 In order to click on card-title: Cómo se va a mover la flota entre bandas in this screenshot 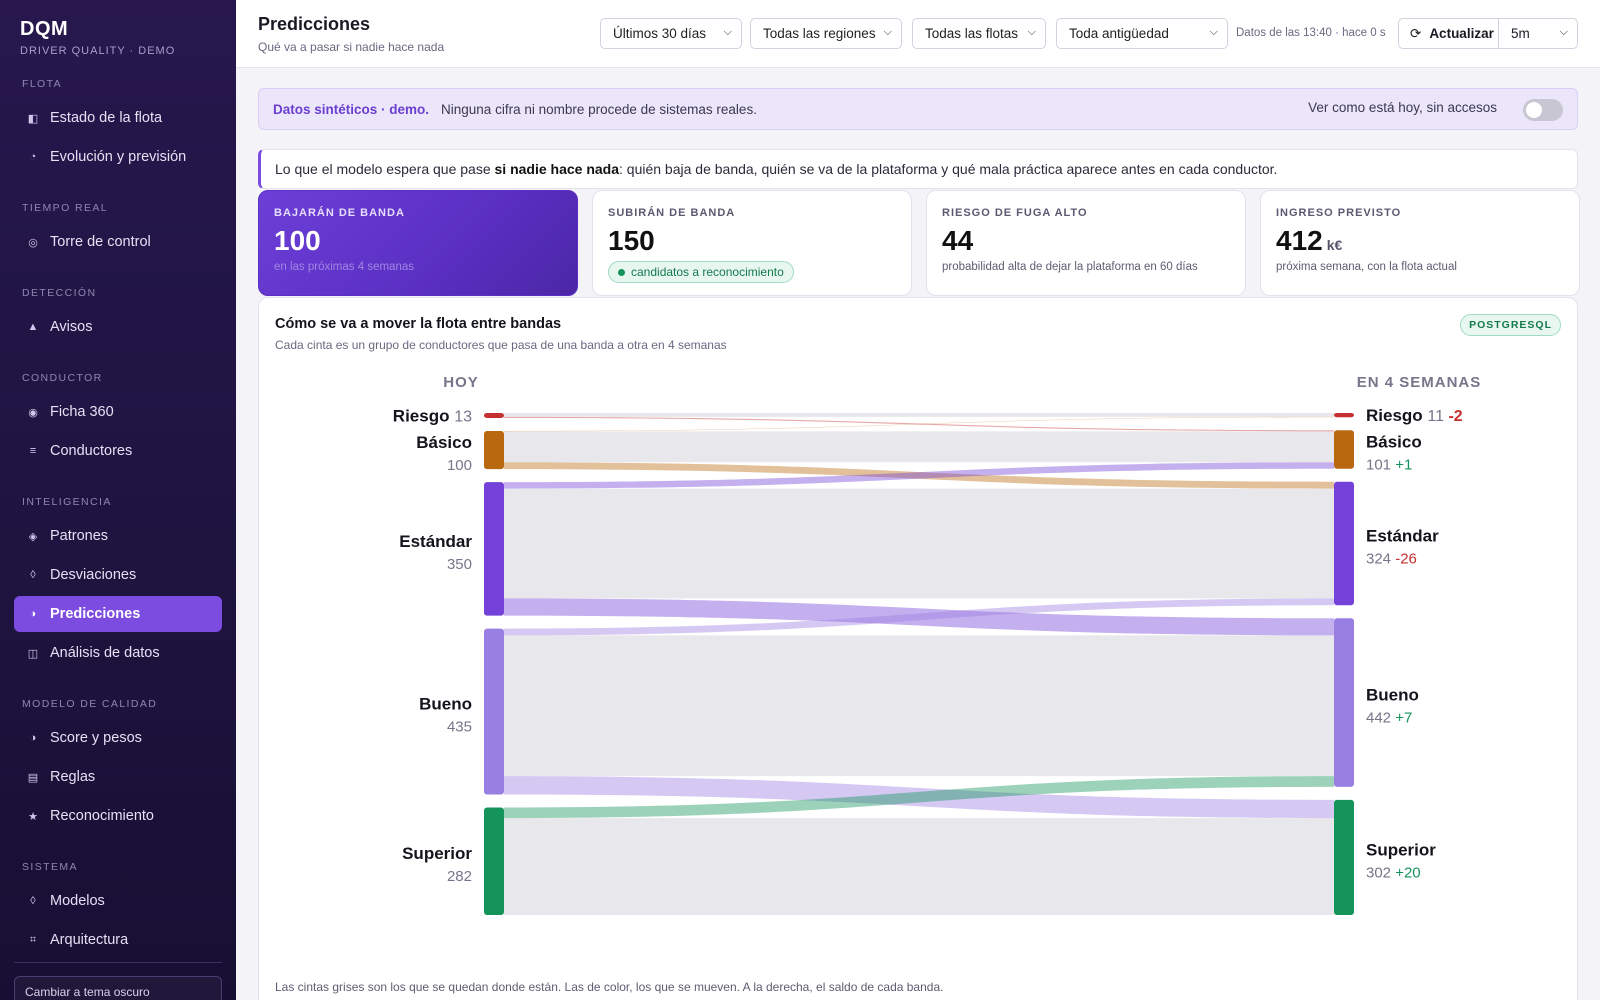, I will do `click(418, 324)`.